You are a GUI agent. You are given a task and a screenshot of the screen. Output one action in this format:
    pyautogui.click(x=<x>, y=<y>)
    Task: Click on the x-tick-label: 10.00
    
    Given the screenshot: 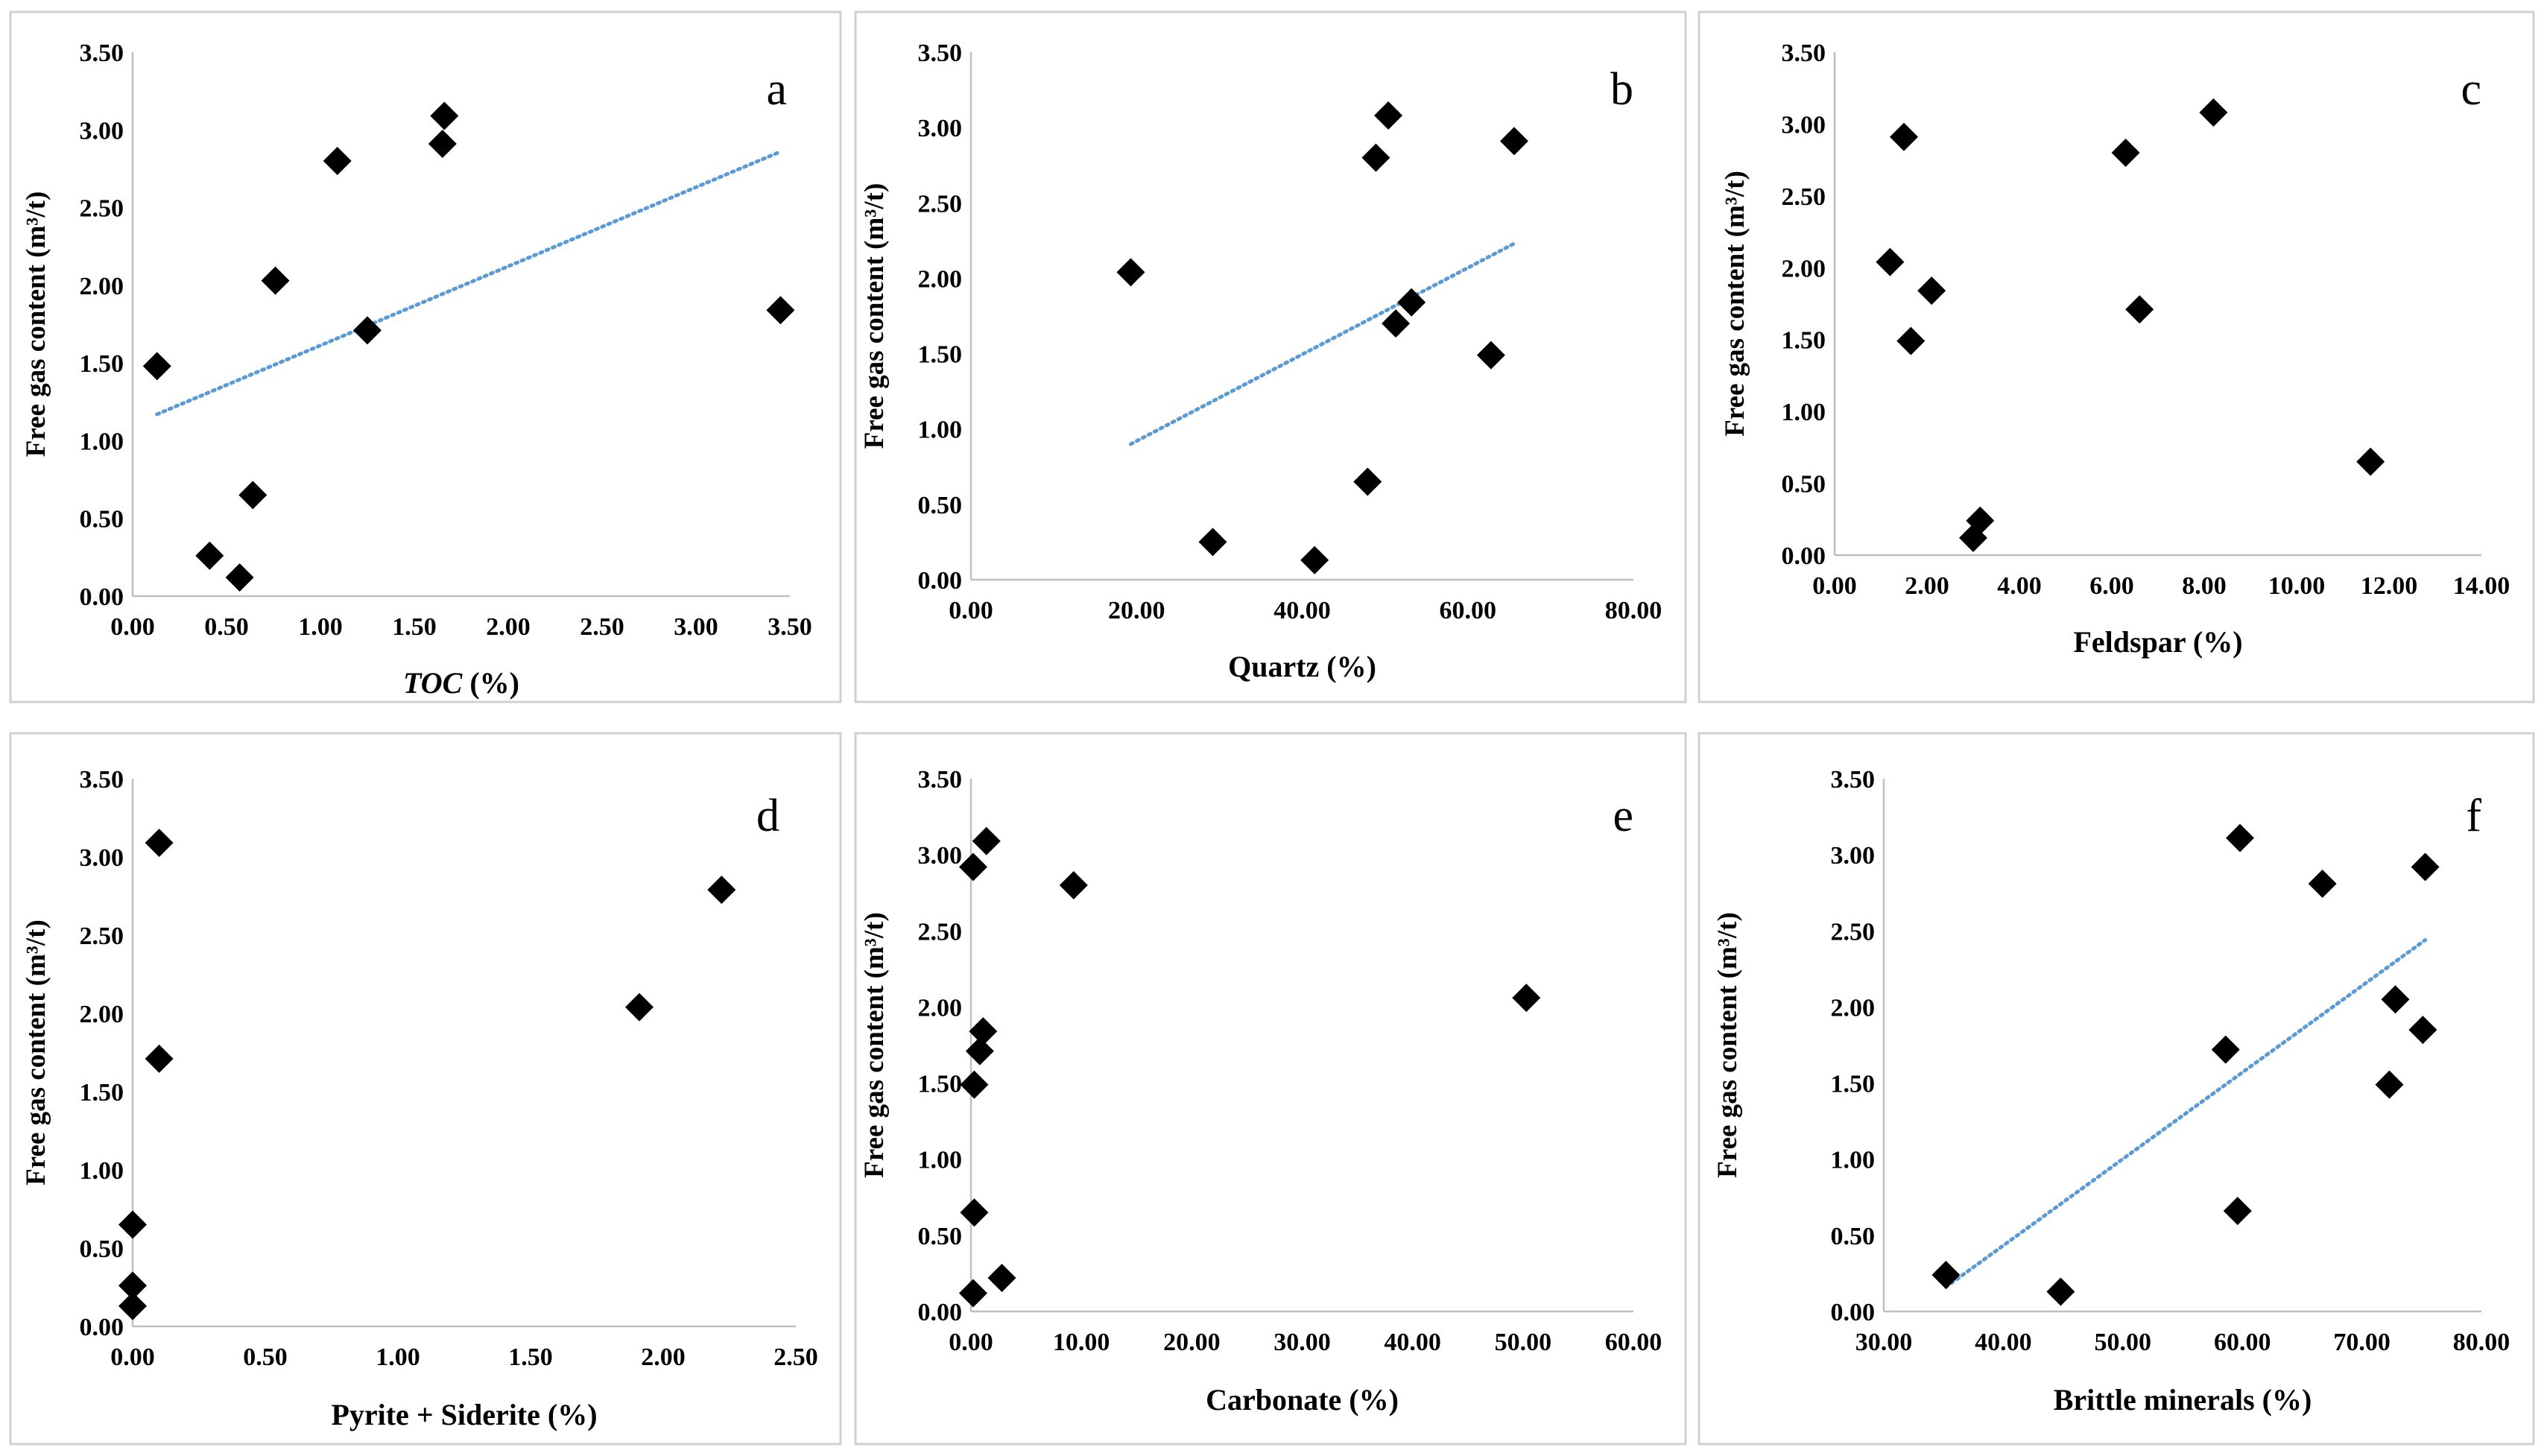 What is the action you would take?
    pyautogui.click(x=1081, y=1342)
    